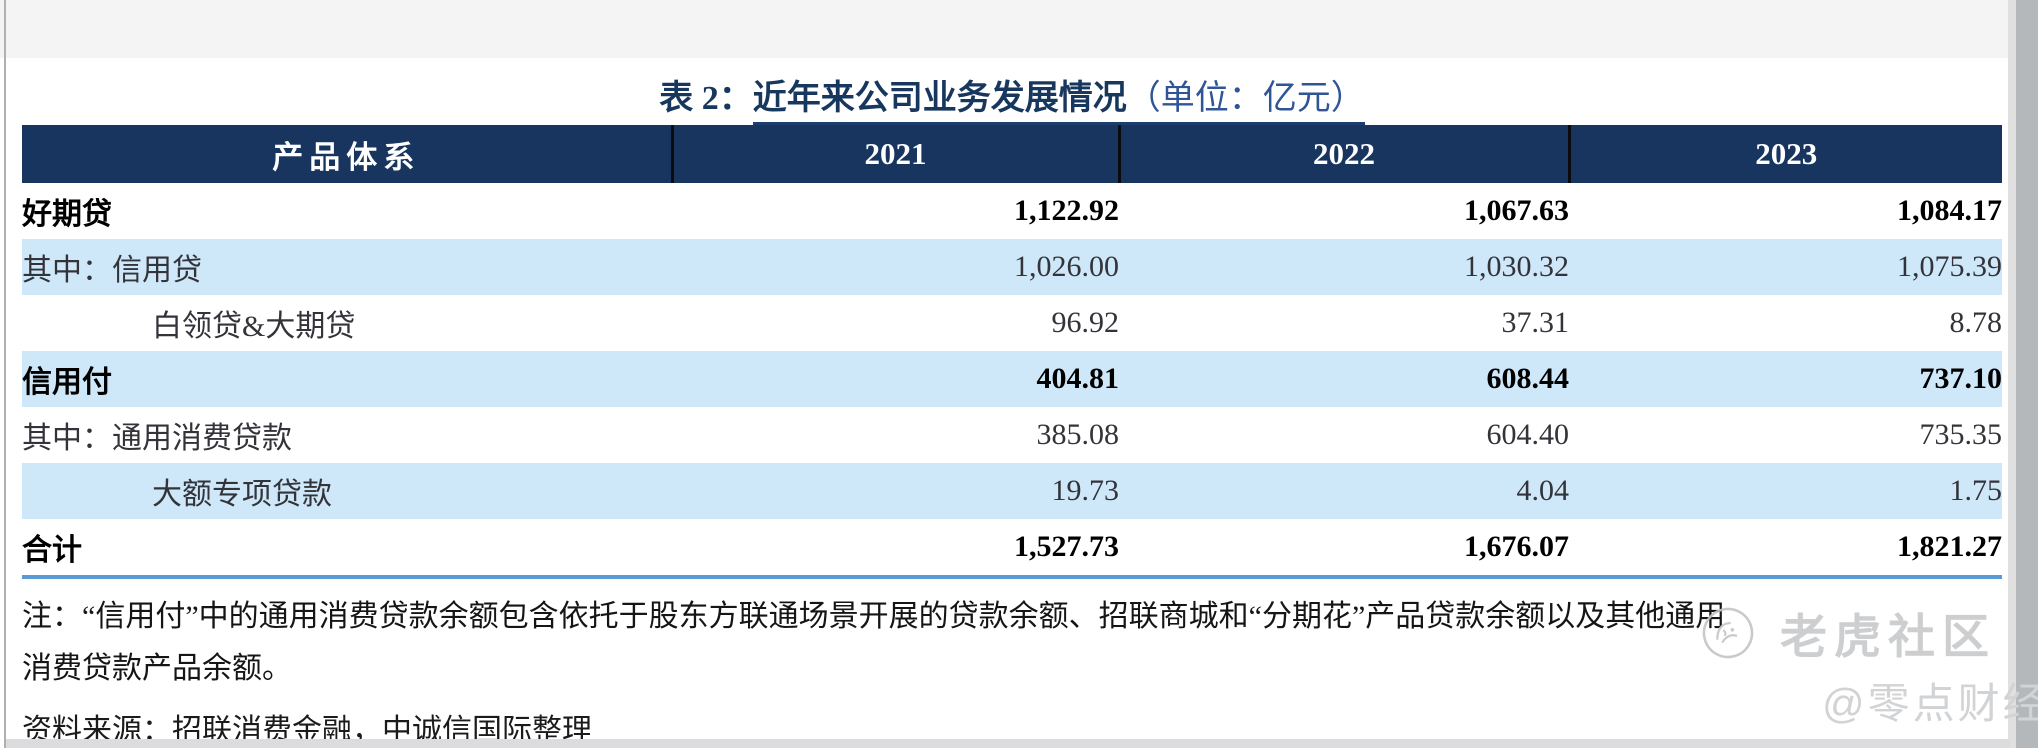 The height and width of the screenshot is (748, 2038). Describe the element at coordinates (1012, 435) in the screenshot. I see `table-row: 其中：通用消费贷款 385.08 604.40 735.35` at that location.